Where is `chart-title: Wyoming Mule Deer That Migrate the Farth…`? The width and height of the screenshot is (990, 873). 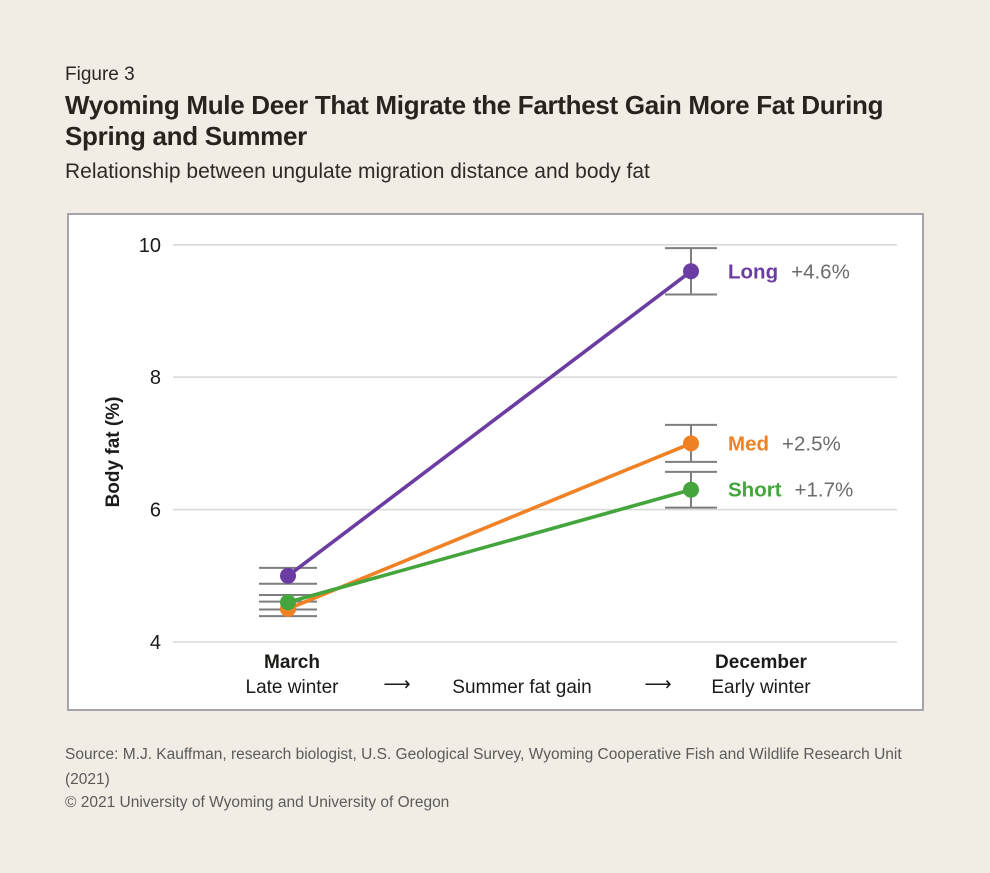 chart-title: Wyoming Mule Deer That Migrate the Farth… is located at coordinates (474, 121).